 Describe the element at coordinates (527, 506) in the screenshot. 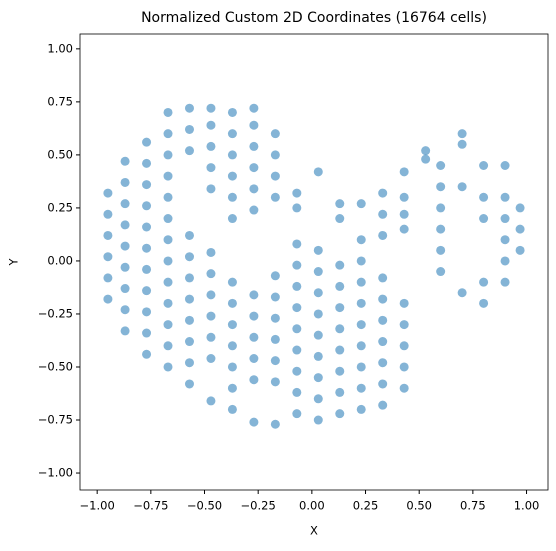

I see `x-tick-label: 1.00` at that location.